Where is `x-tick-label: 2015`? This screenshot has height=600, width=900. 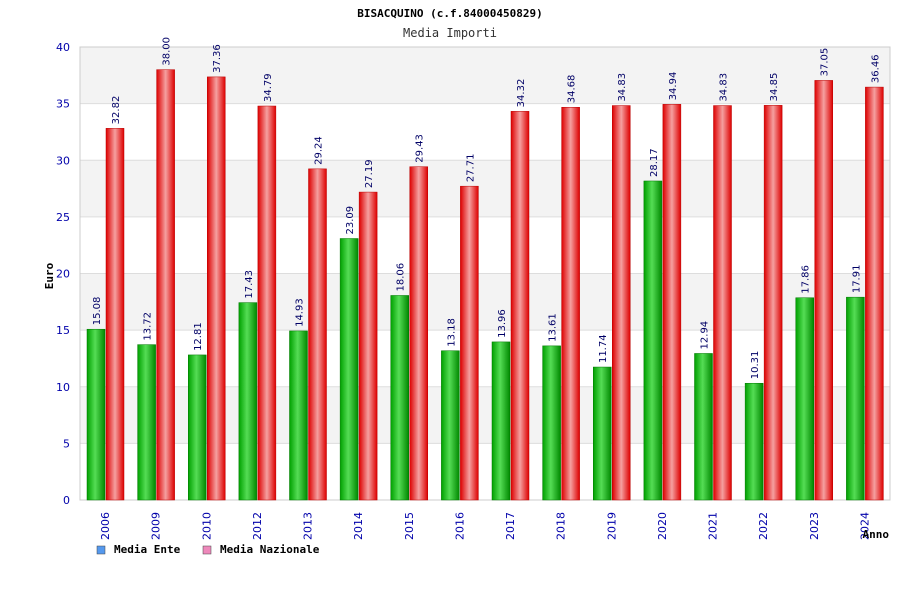 x-tick-label: 2015 is located at coordinates (409, 526).